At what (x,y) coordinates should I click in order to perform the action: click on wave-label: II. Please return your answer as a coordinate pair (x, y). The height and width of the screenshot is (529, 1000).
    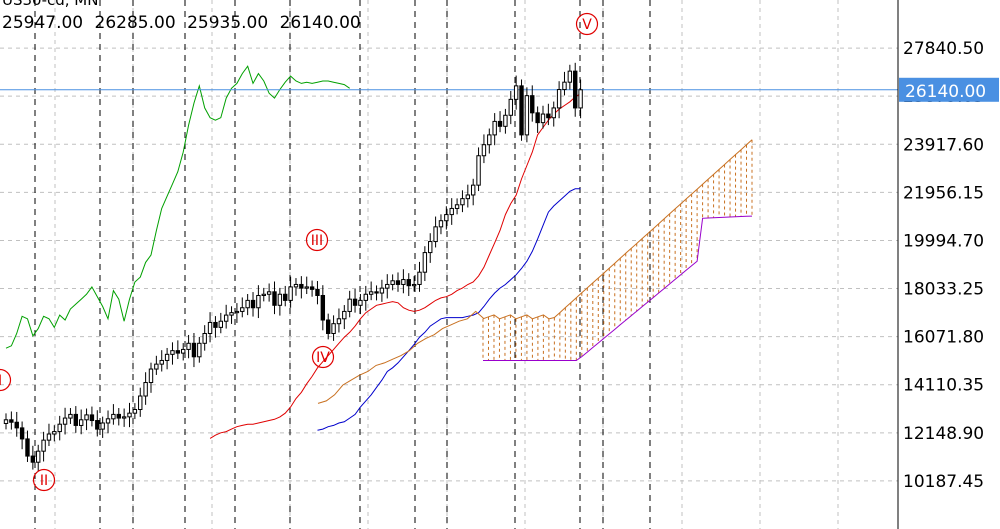
    Looking at the image, I should click on (44, 481).